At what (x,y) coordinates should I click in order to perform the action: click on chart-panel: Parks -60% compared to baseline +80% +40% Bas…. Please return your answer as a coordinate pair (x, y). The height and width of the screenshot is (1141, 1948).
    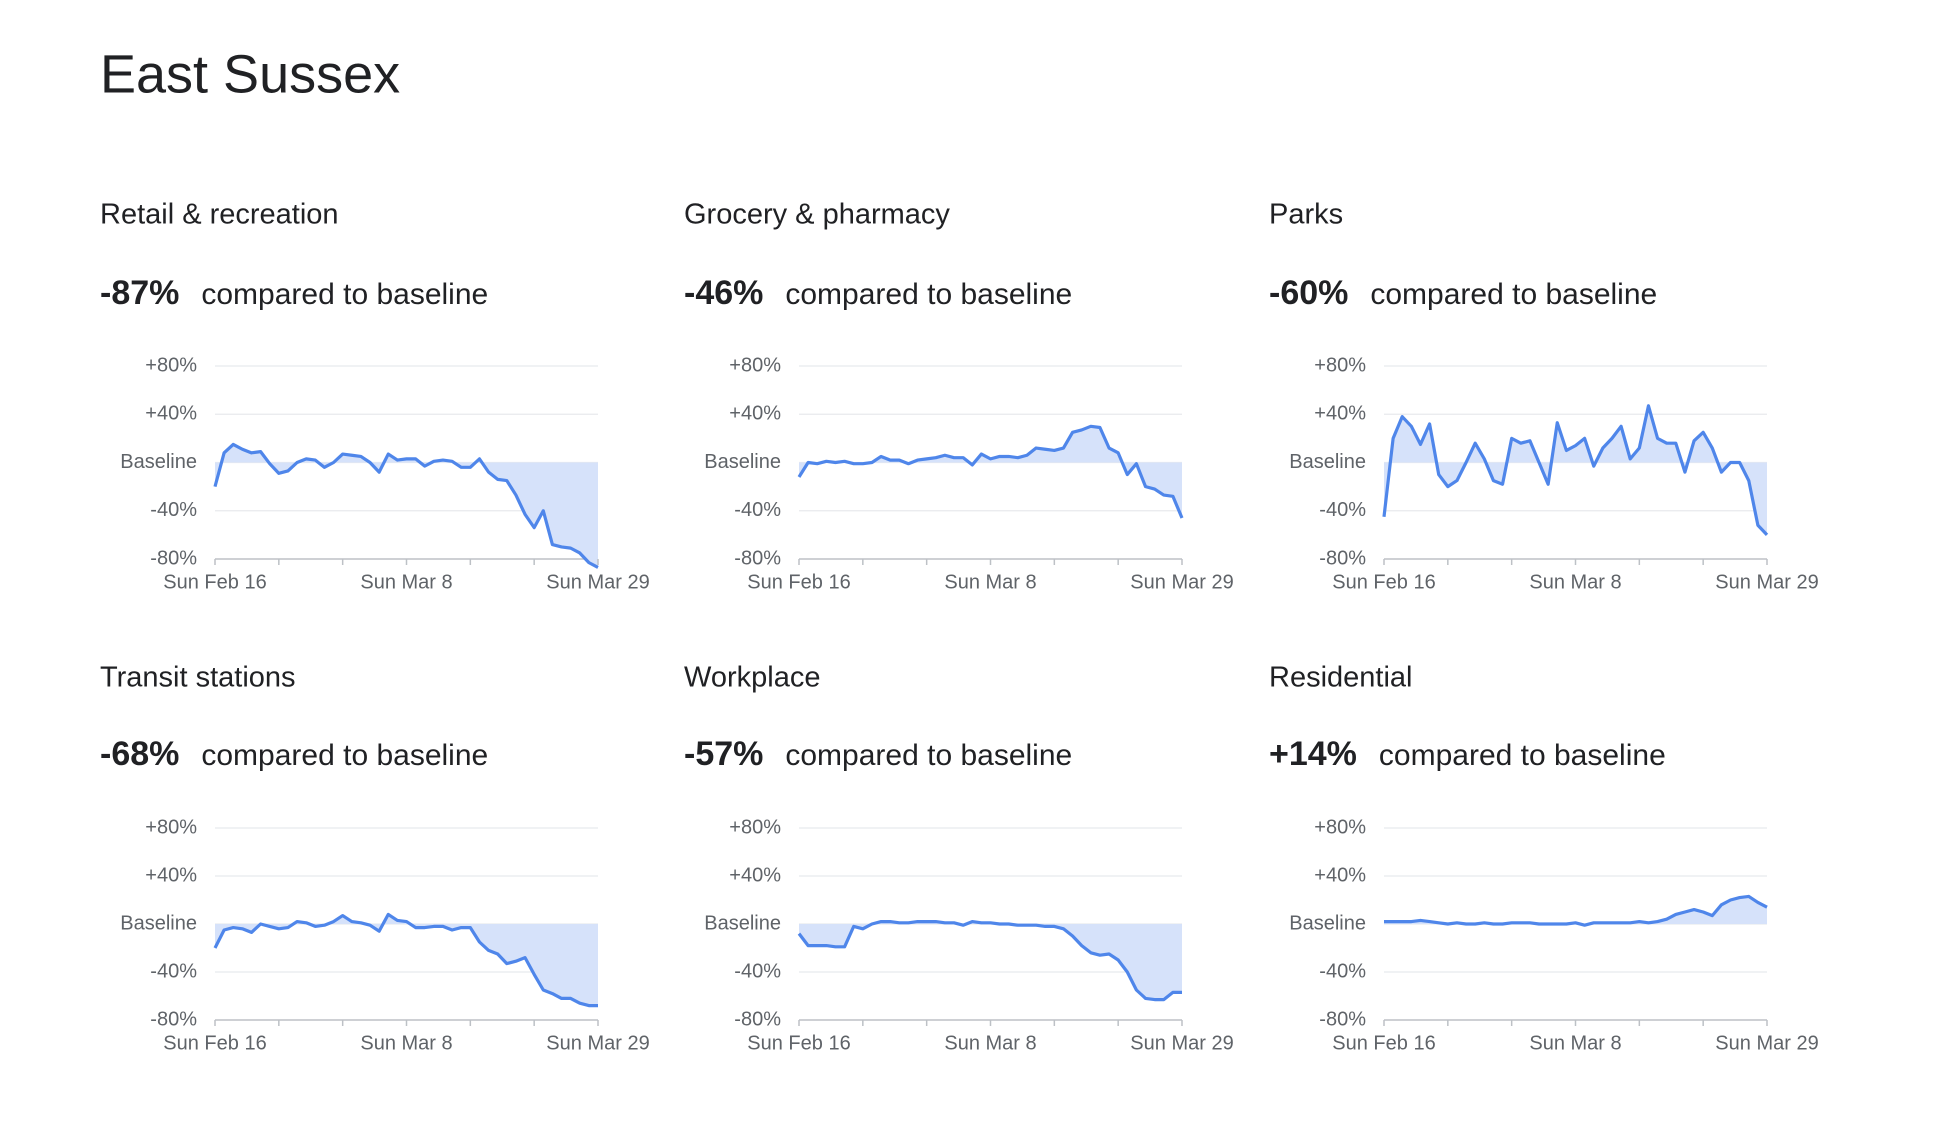
    Looking at the image, I should click on (1544, 396).